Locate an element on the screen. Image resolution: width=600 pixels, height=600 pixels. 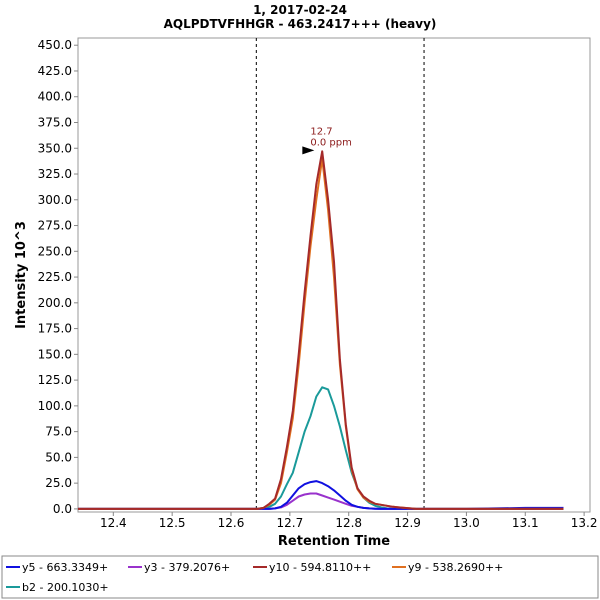
x-tick-label: 12.8 is located at coordinates (348, 523).